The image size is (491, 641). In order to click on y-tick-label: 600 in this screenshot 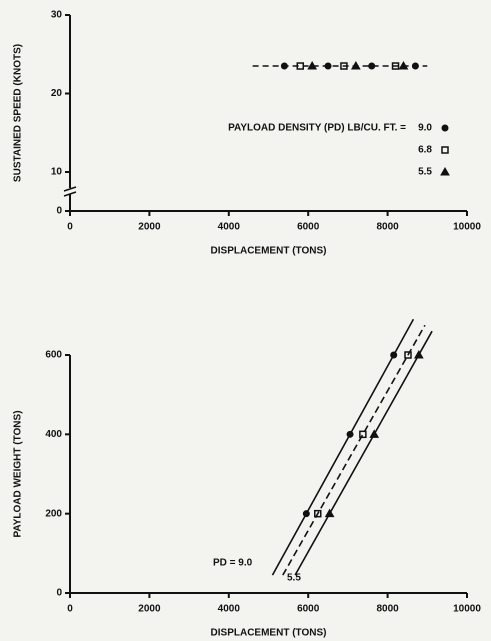, I will do `click(53, 355)`.